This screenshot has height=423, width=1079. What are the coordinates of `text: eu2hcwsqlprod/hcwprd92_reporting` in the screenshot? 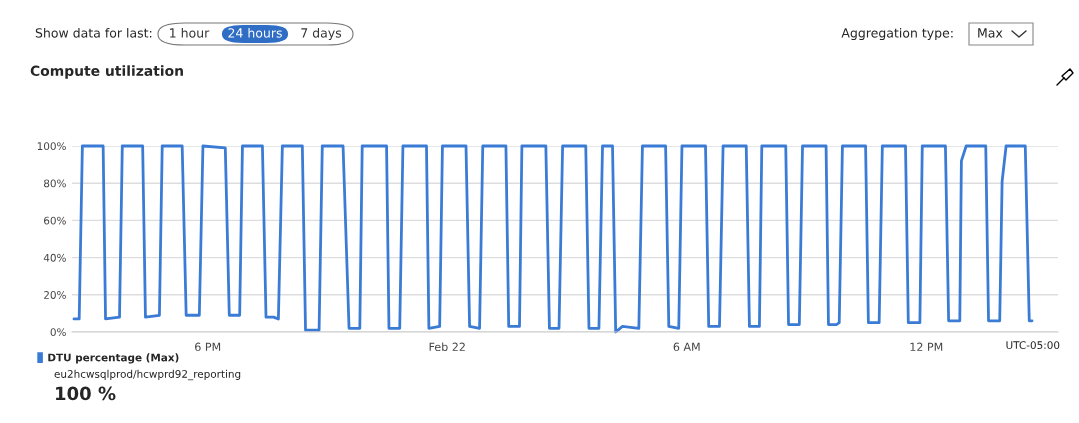 It's located at (147, 375).